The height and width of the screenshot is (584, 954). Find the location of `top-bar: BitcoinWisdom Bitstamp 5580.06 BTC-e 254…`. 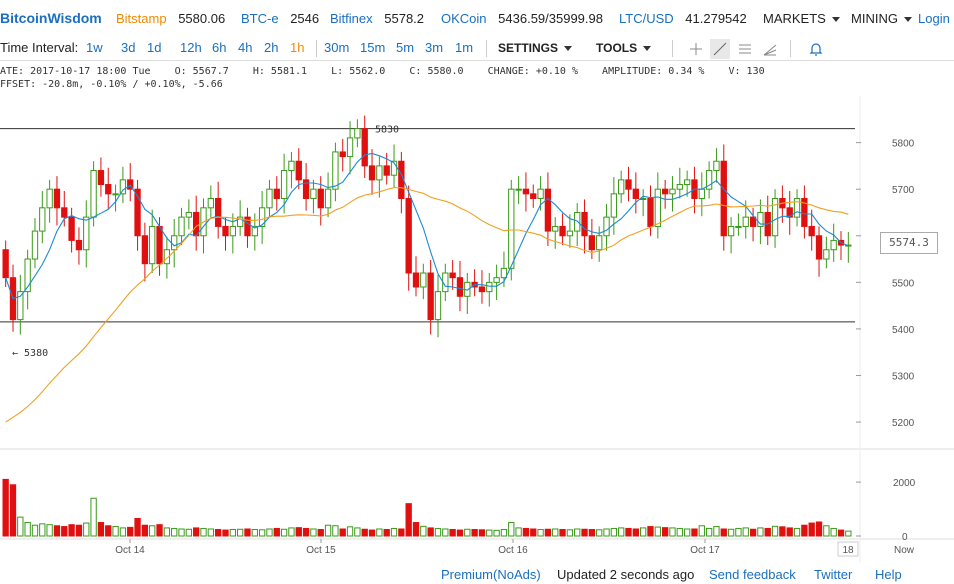

top-bar: BitcoinWisdom Bitstamp 5580.06 BTC-e 254… is located at coordinates (477, 18).